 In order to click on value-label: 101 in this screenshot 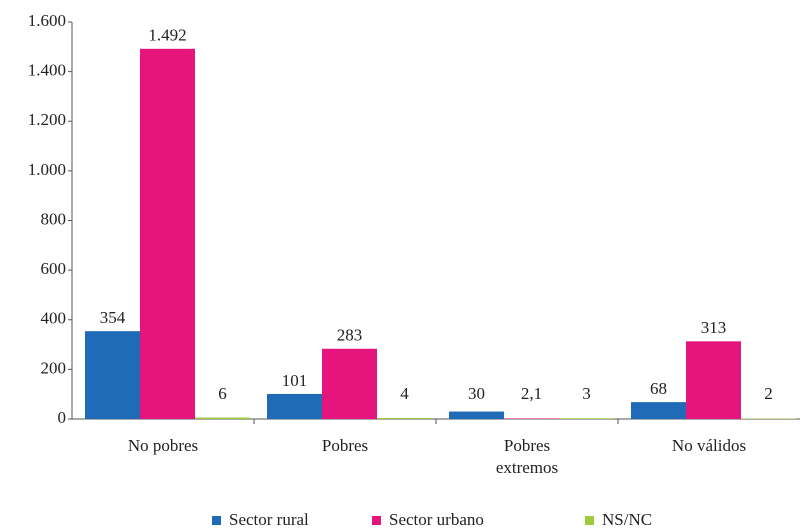, I will do `click(295, 380)`.